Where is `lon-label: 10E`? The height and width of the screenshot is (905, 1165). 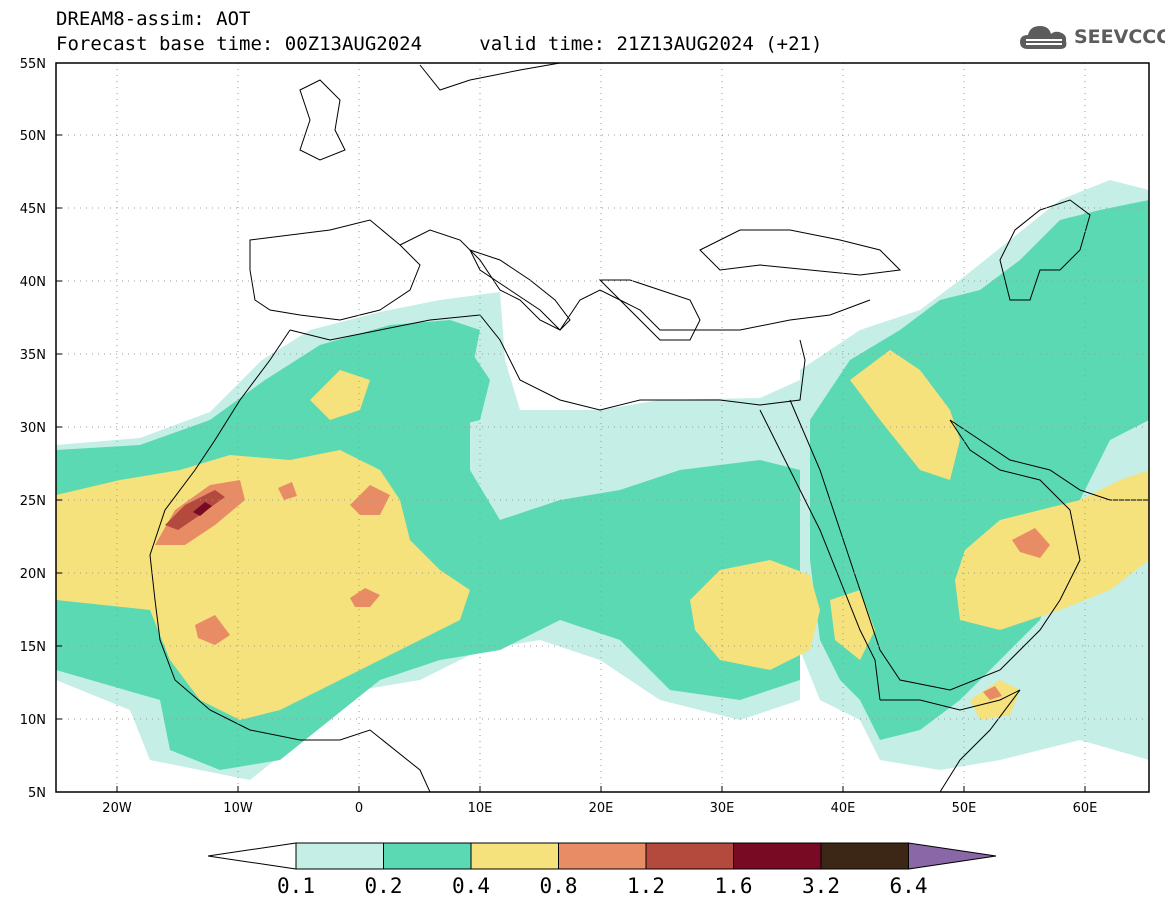
lon-label: 10E is located at coordinates (480, 808).